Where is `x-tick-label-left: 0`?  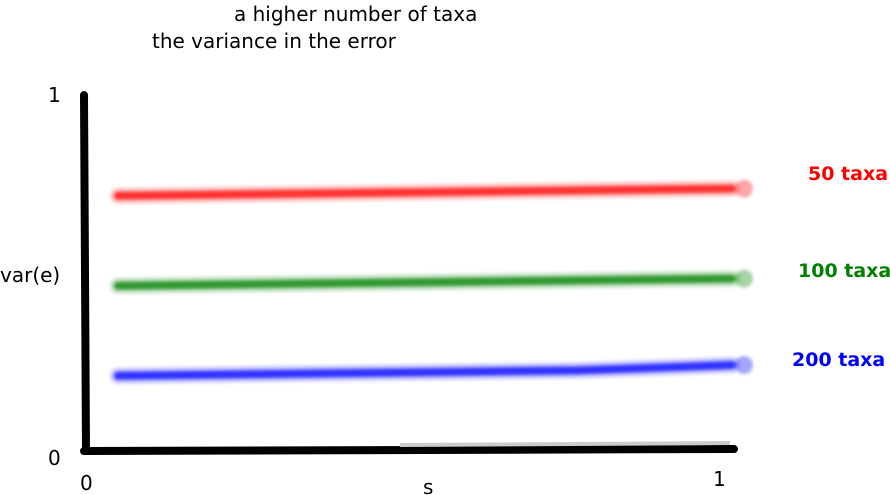 x-tick-label-left: 0 is located at coordinates (86, 483).